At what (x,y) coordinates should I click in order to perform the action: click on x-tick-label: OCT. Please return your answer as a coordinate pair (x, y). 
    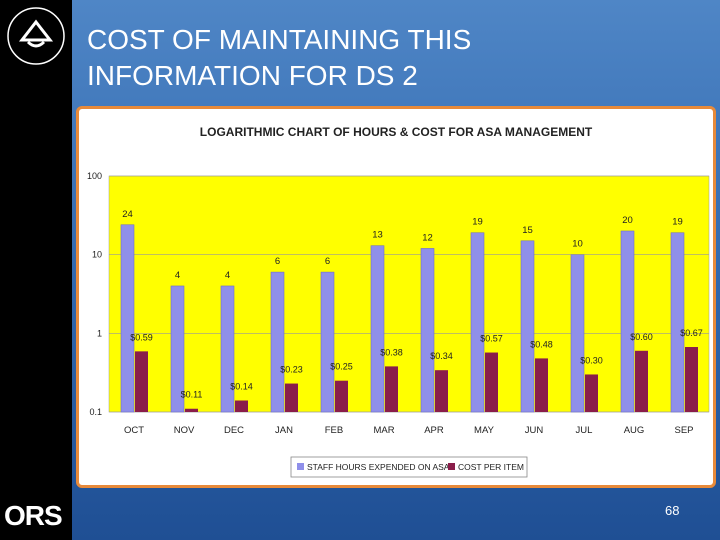
    Looking at the image, I should click on (134, 430).